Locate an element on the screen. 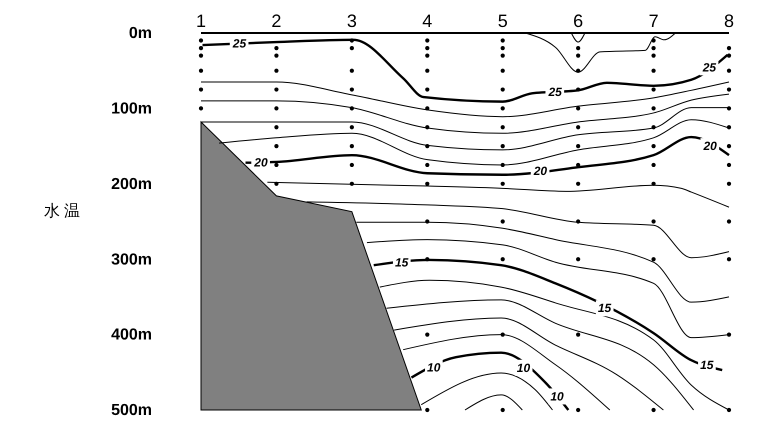  x-tick-label: 2 is located at coordinates (276, 21).